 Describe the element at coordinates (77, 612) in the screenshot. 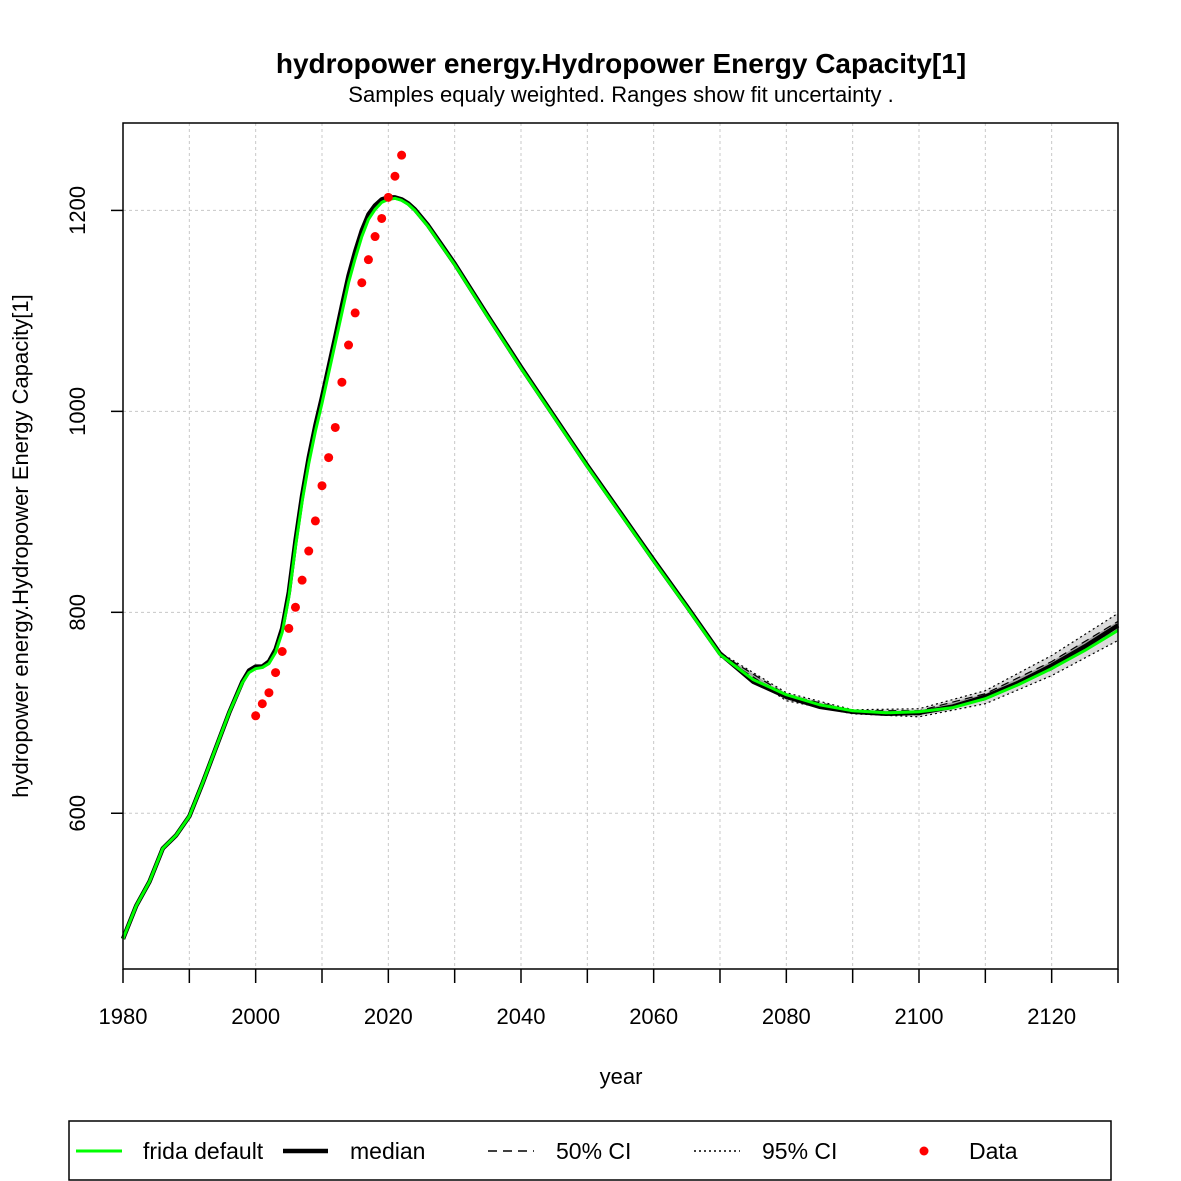

I see `y-tick-label-800: 800` at that location.